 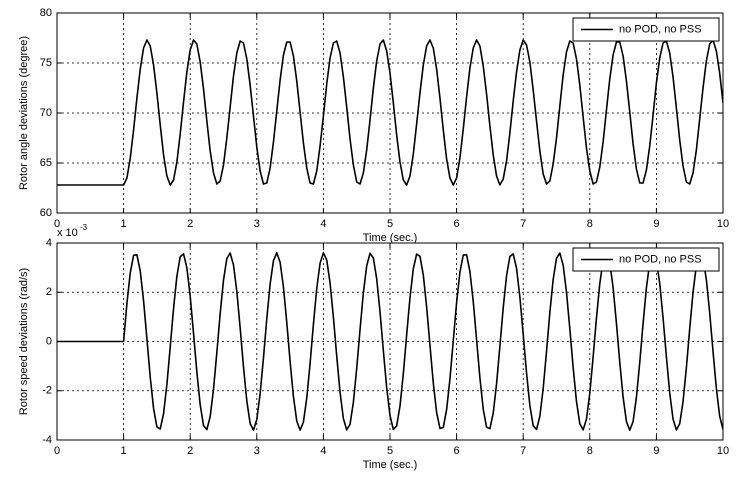 What do you see at coordinates (24, 113) in the screenshot?
I see `y-axis-label: Rotor angle deviations (degree)` at bounding box center [24, 113].